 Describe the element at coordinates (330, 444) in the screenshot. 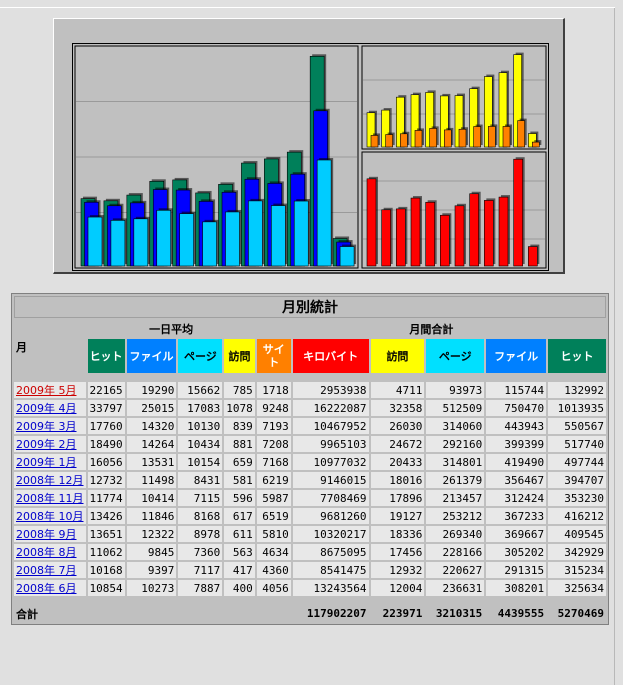

I see `value-cell: 9965103` at that location.